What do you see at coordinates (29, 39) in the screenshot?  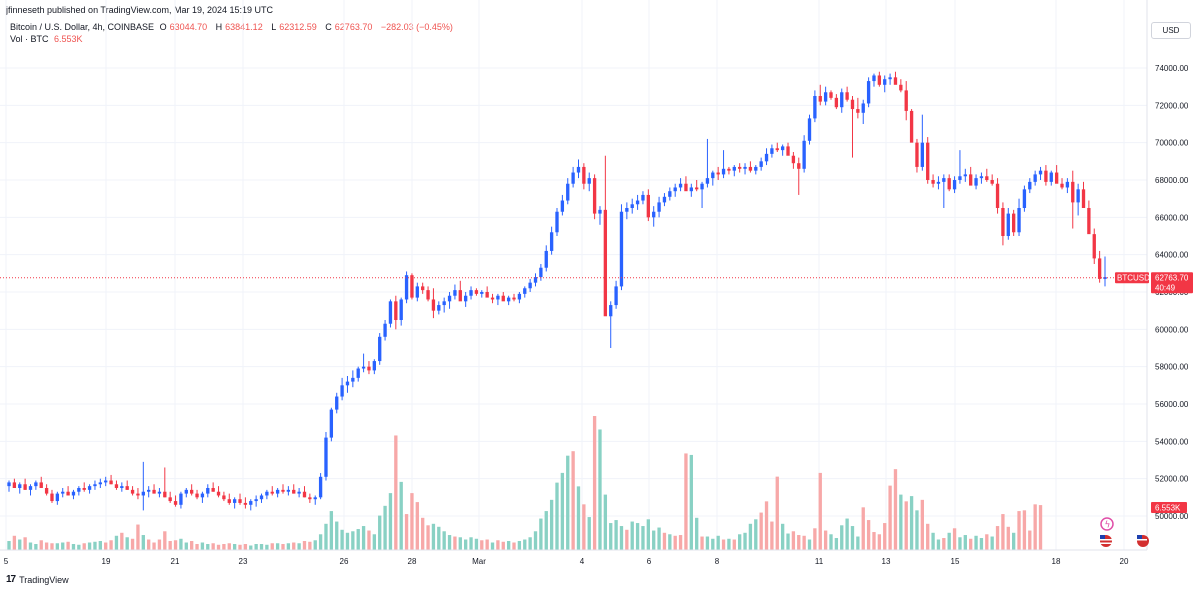 I see `volume-label: Vol · BTC` at bounding box center [29, 39].